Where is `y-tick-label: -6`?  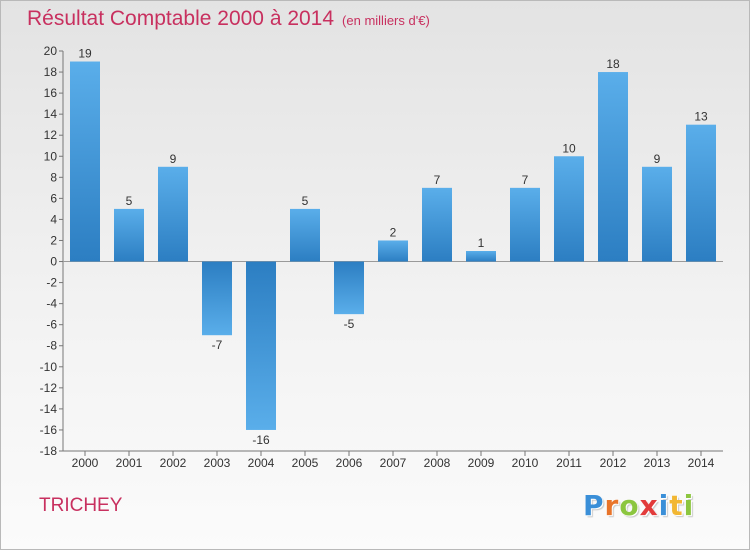 y-tick-label: -6 is located at coordinates (51, 325).